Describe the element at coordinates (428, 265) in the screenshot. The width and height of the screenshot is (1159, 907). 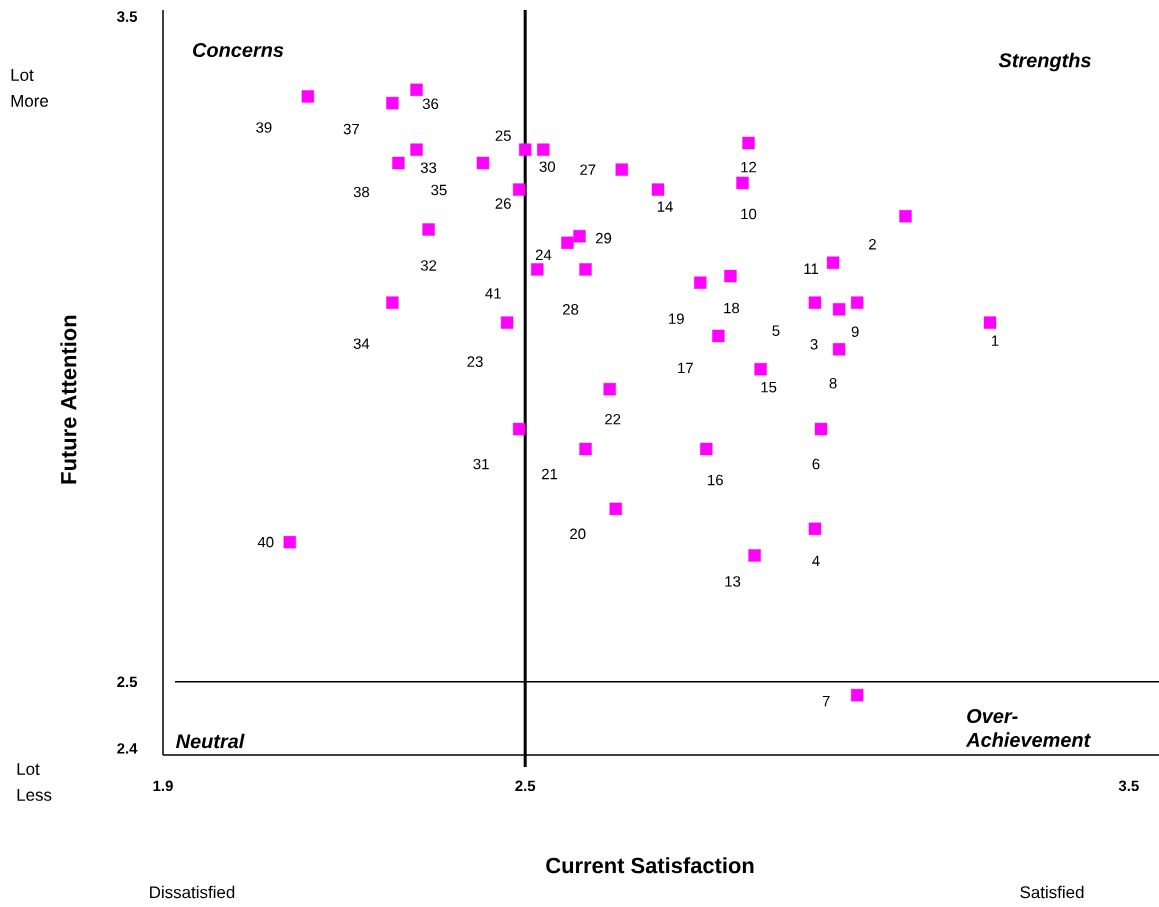
I see `annotation: 32` at that location.